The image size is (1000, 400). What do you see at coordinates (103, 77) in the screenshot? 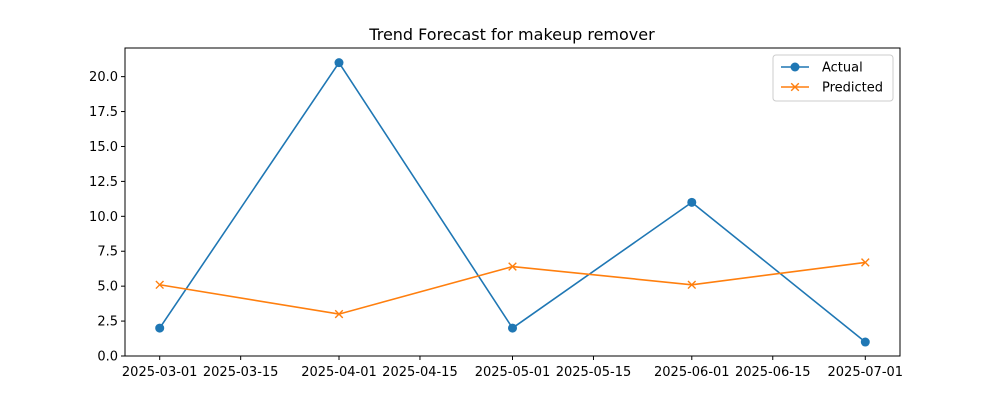
I see `y-tick-label: 20.0` at bounding box center [103, 77].